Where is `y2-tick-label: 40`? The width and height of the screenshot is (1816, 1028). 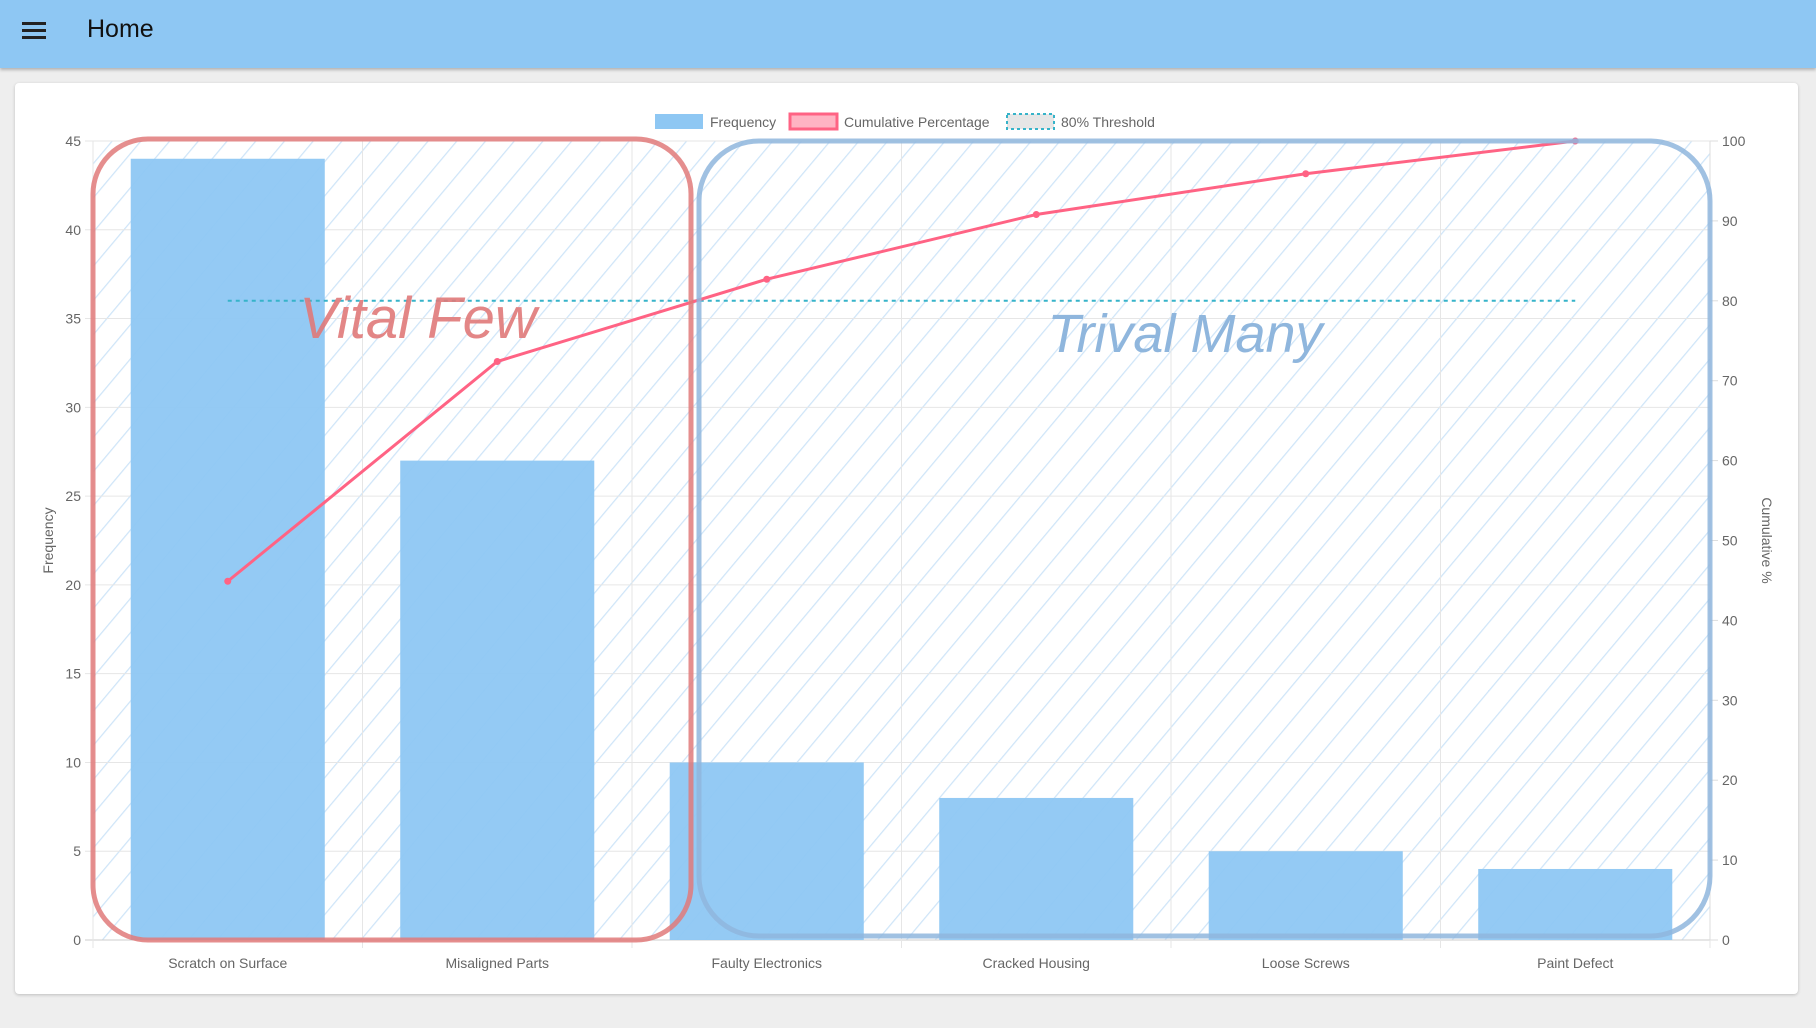
y2-tick-label: 40 is located at coordinates (1730, 620).